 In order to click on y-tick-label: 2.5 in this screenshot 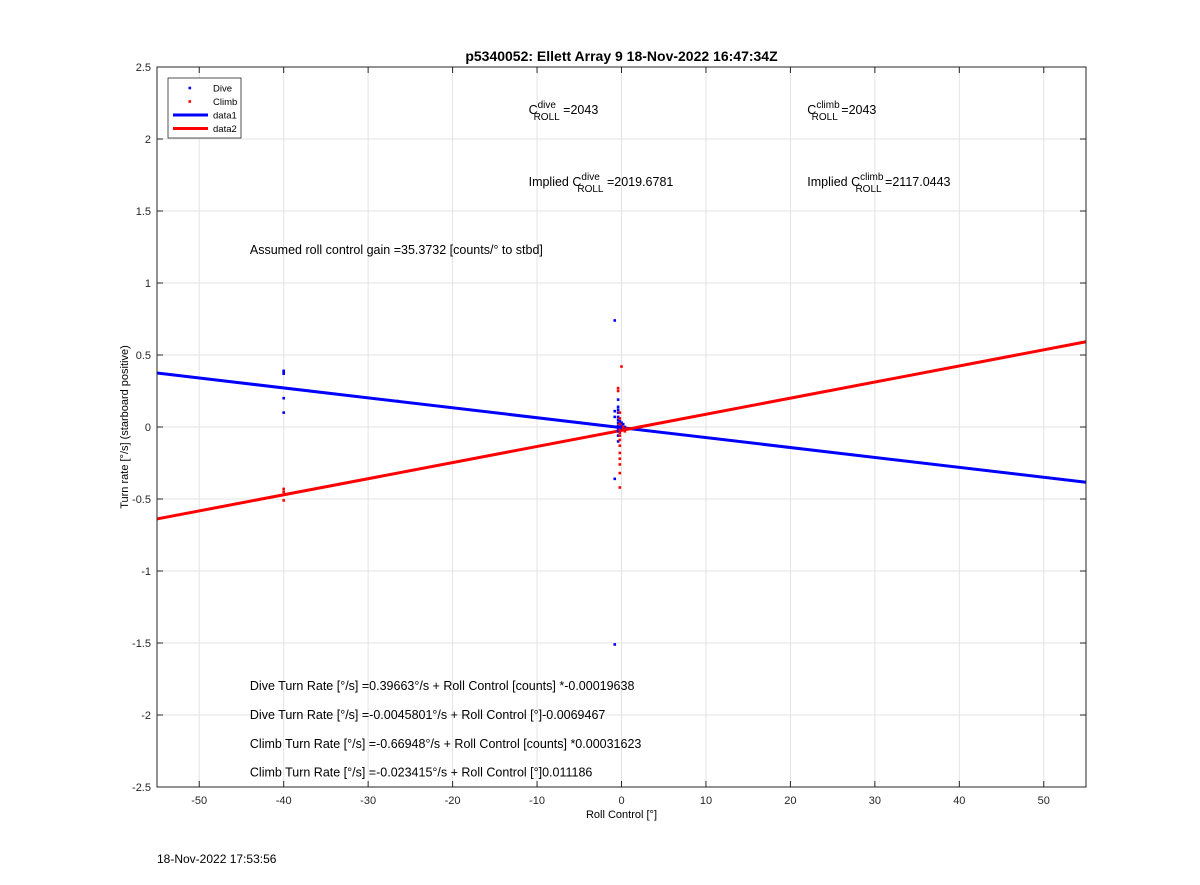, I will do `click(143, 68)`.